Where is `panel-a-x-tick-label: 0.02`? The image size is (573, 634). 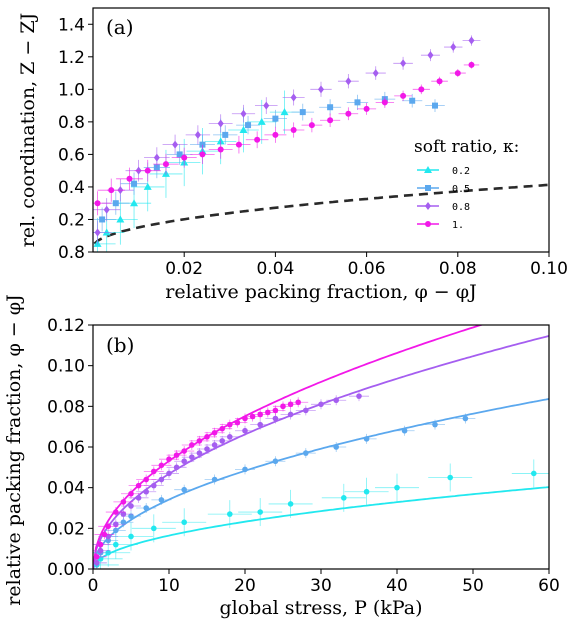 panel-a-x-tick-label: 0.02 is located at coordinates (184, 269).